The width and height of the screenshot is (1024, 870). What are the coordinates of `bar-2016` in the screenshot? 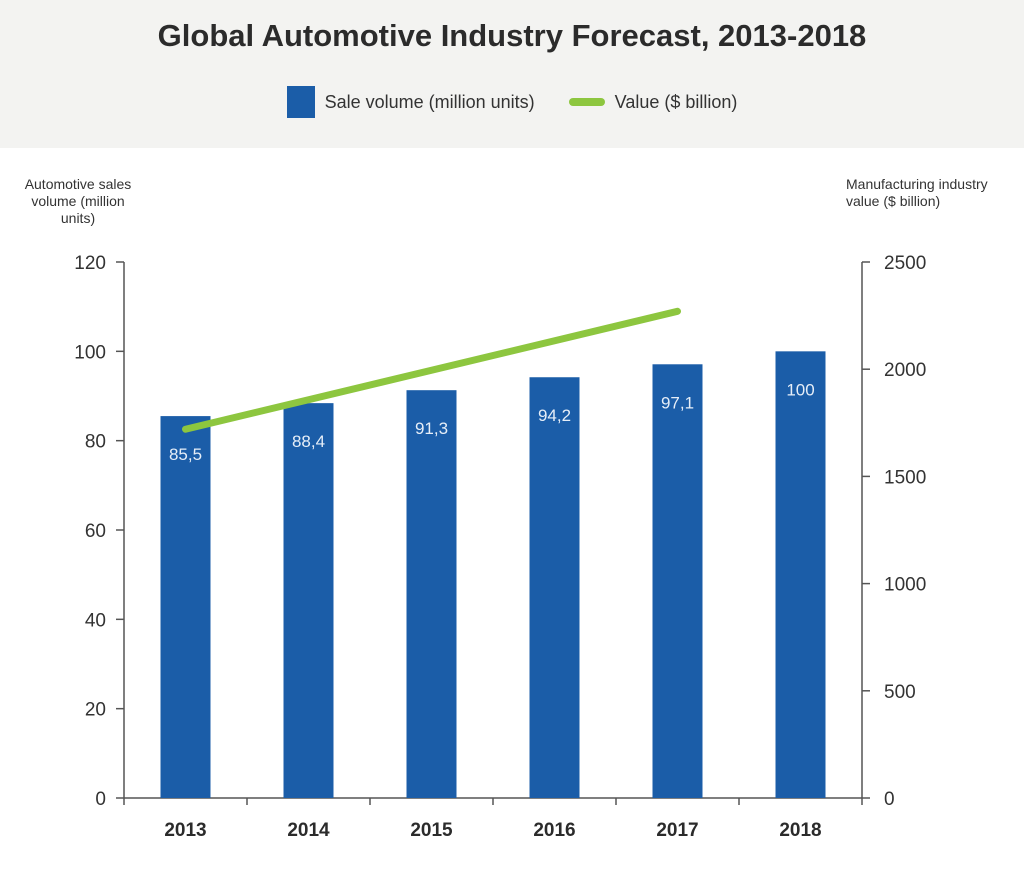 It's located at (554, 587).